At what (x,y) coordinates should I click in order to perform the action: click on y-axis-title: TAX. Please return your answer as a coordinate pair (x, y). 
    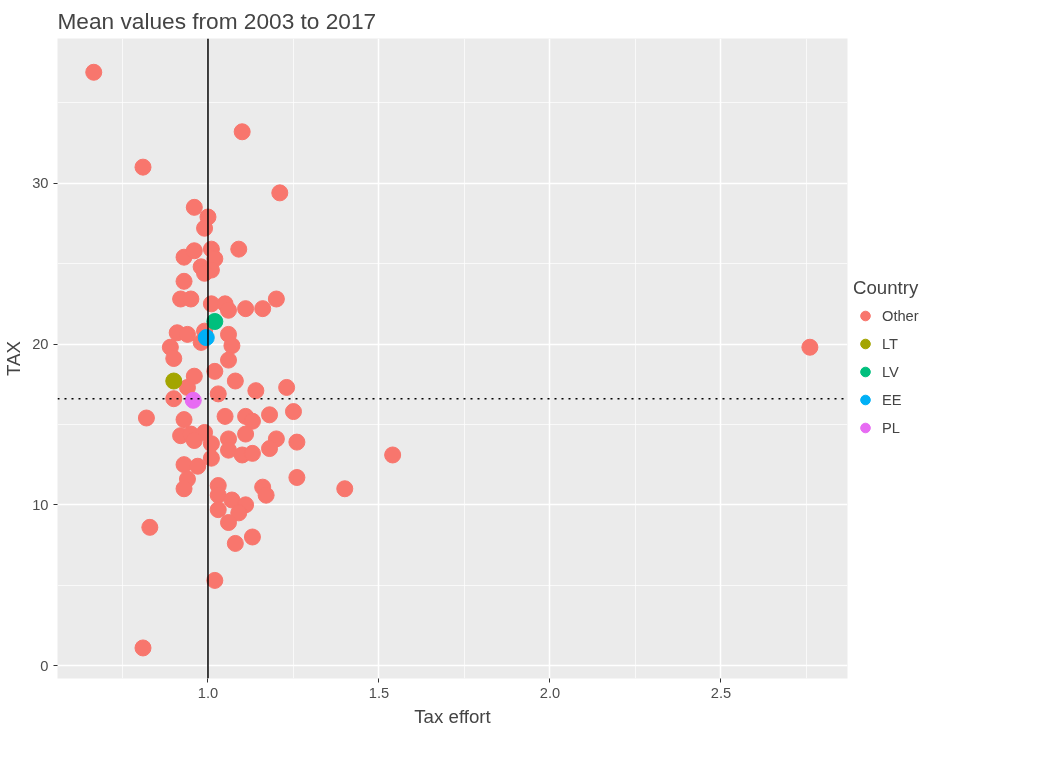
    Looking at the image, I should click on (14, 358).